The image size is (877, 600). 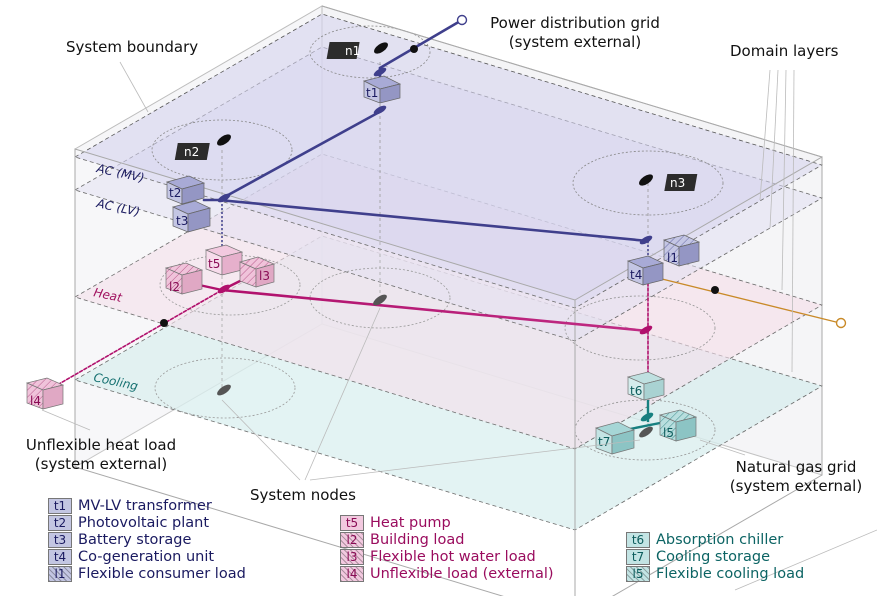 I want to click on unit-t1: t1, so click(x=382, y=89).